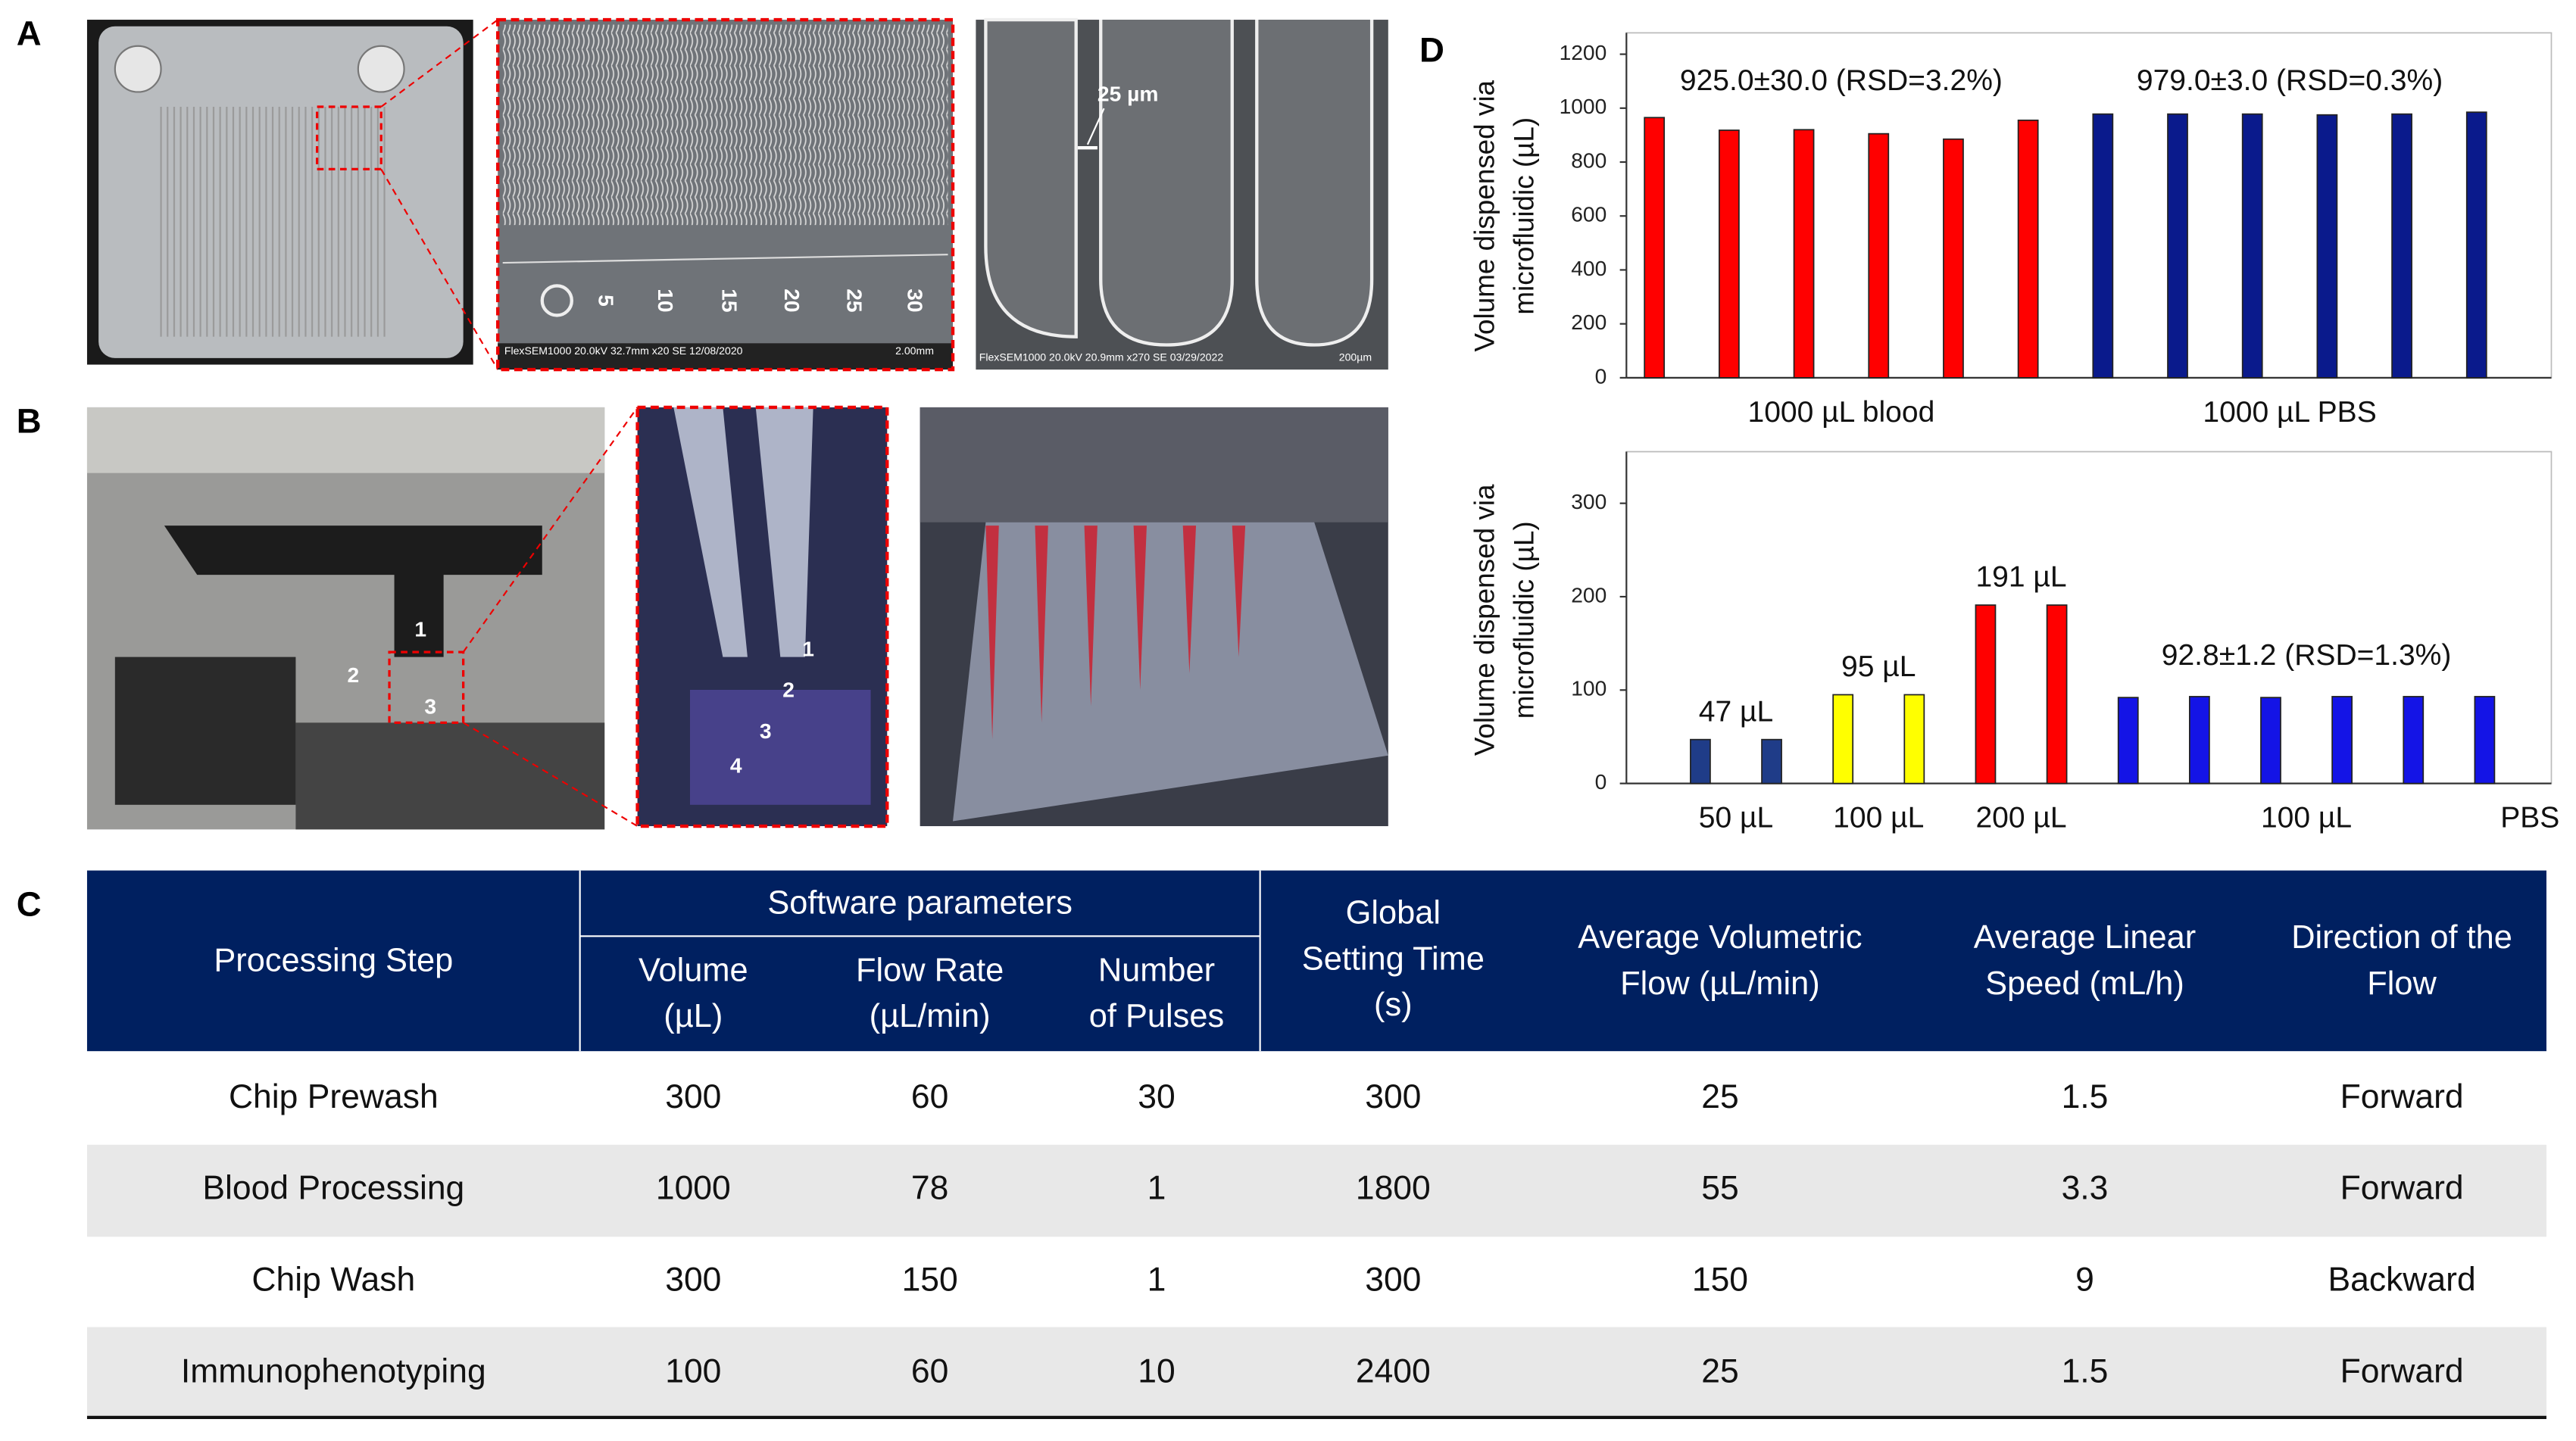  I want to click on photo-label: 3, so click(430, 706).